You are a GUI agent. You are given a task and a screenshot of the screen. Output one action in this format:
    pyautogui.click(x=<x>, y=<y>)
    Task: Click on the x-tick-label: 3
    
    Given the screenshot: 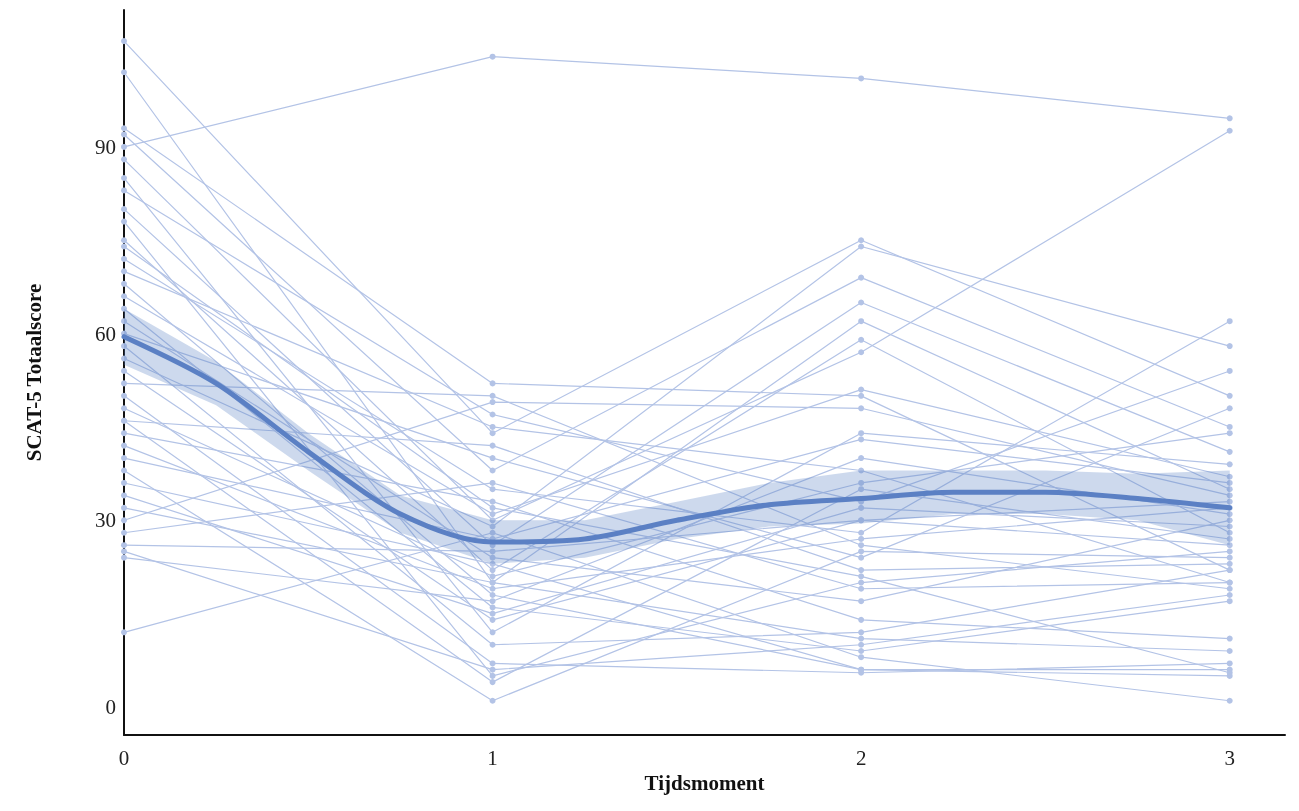 What is the action you would take?
    pyautogui.click(x=1229, y=757)
    